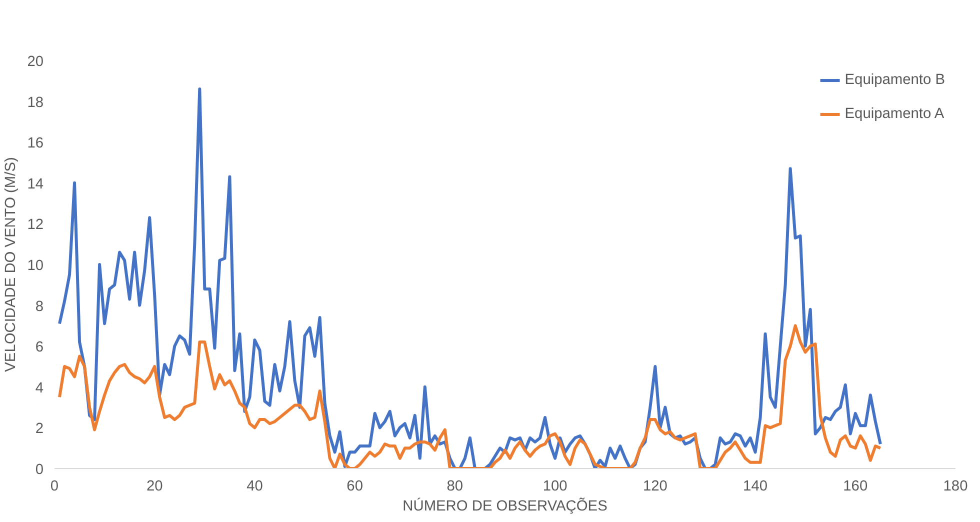  I want to click on x-tick-label: 20, so click(154, 486).